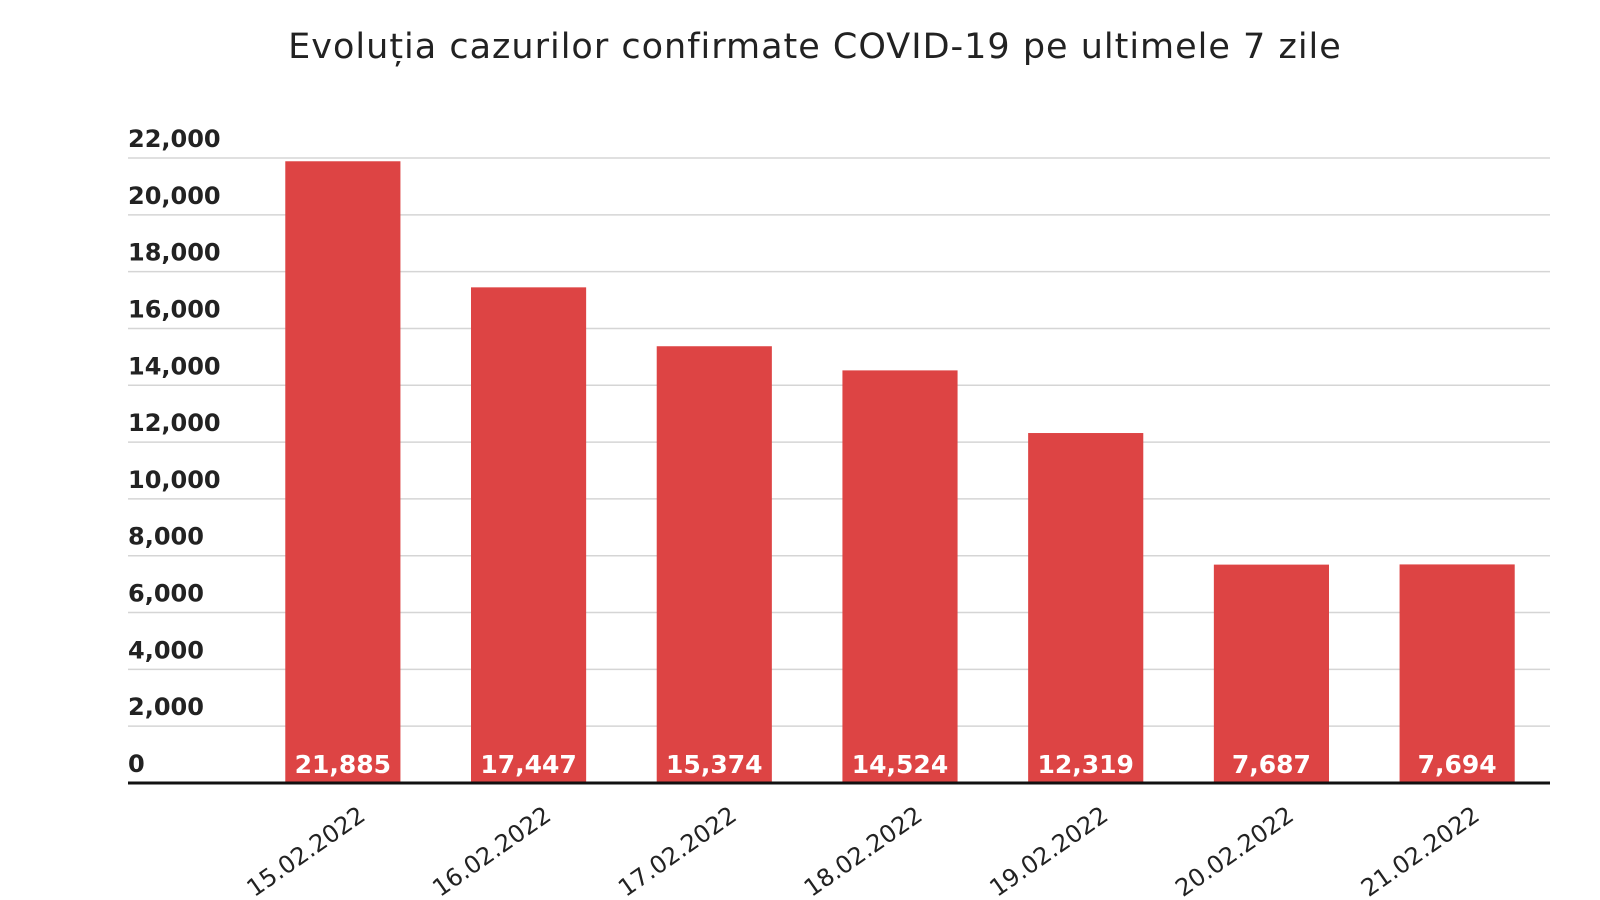 The width and height of the screenshot is (1600, 900). I want to click on y-tick-label: 18,000, so click(174, 253).